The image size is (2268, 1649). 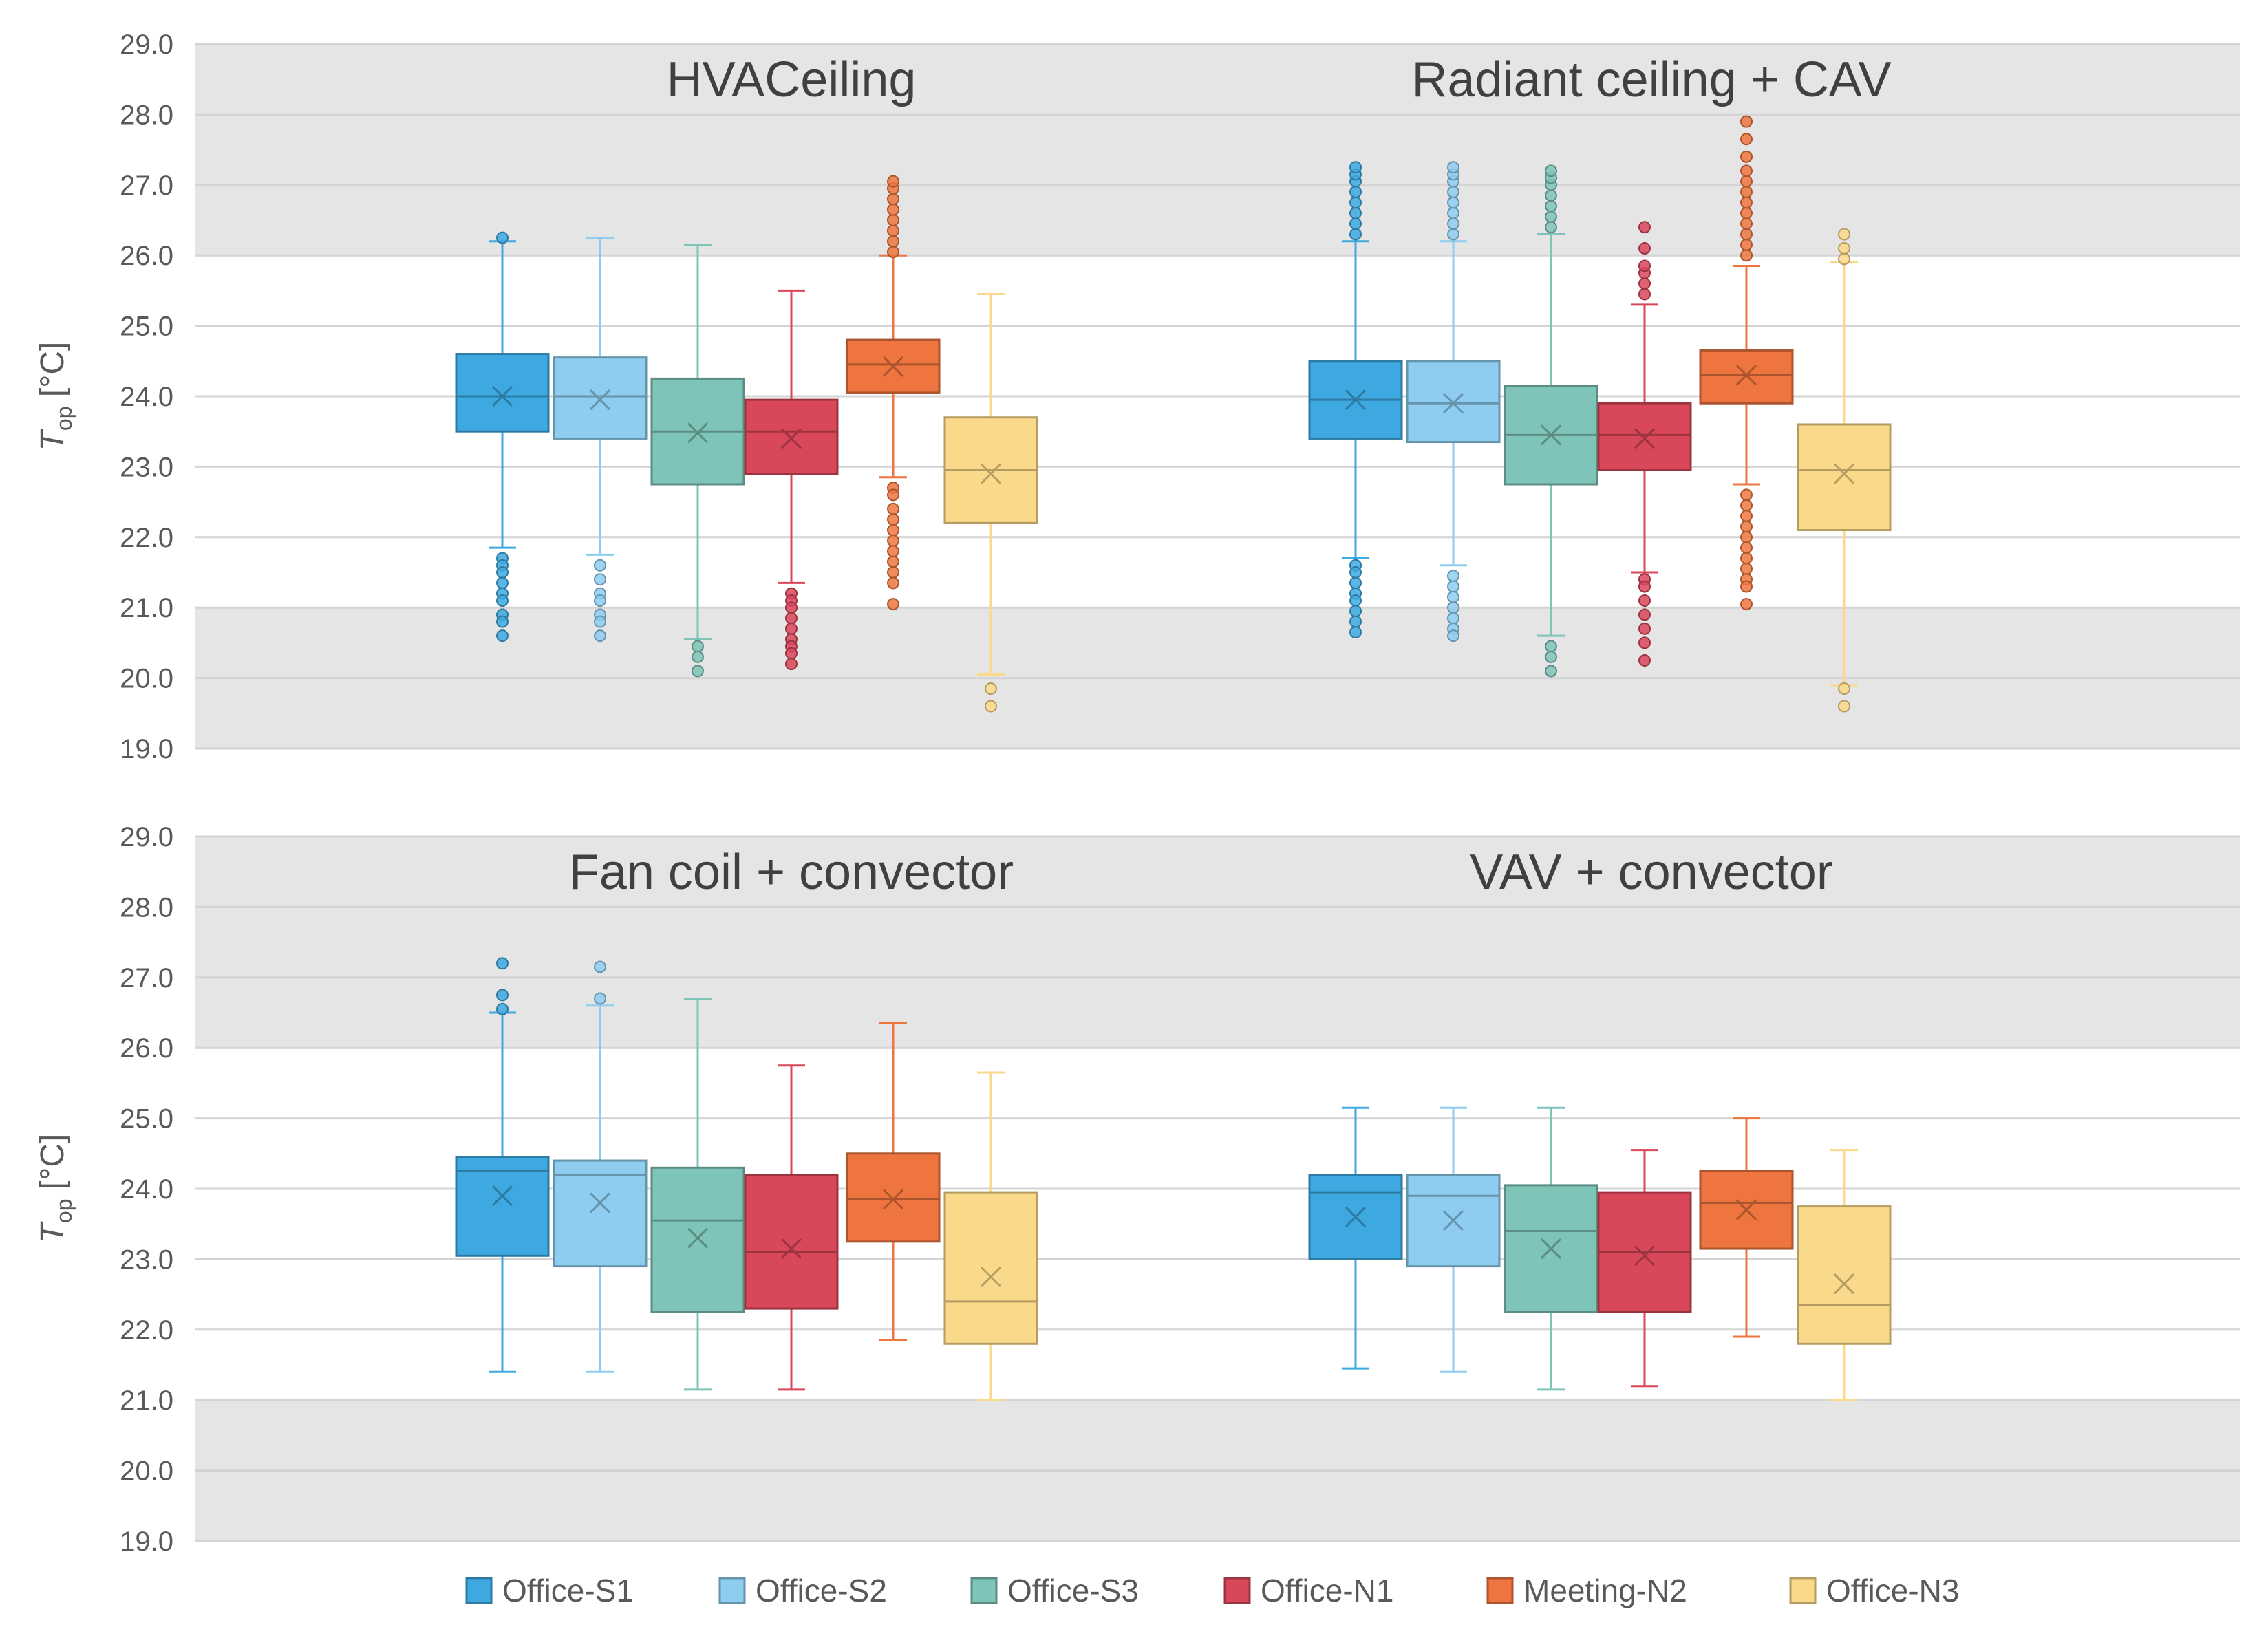 I want to click on legend-item: Meeting-N2, so click(x=1586, y=1590).